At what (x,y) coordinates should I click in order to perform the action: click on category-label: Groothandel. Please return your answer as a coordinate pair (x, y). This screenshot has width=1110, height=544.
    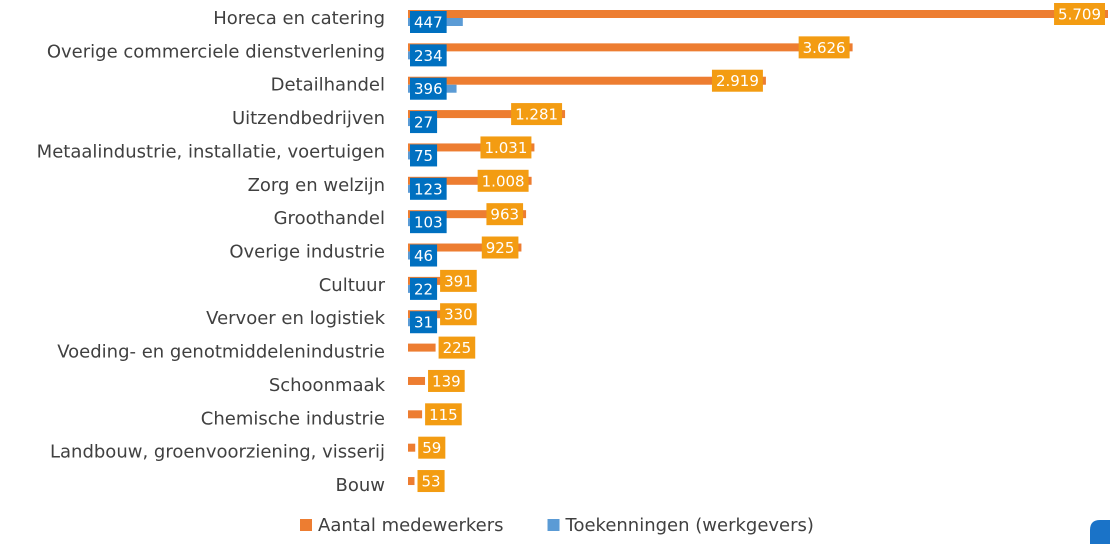
    Looking at the image, I should click on (329, 218).